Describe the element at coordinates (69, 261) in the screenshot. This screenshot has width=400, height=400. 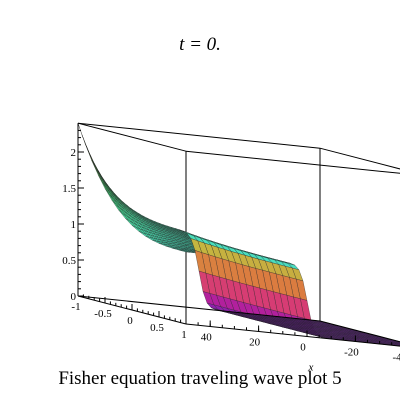
I see `z-tick-label: 0.5` at that location.